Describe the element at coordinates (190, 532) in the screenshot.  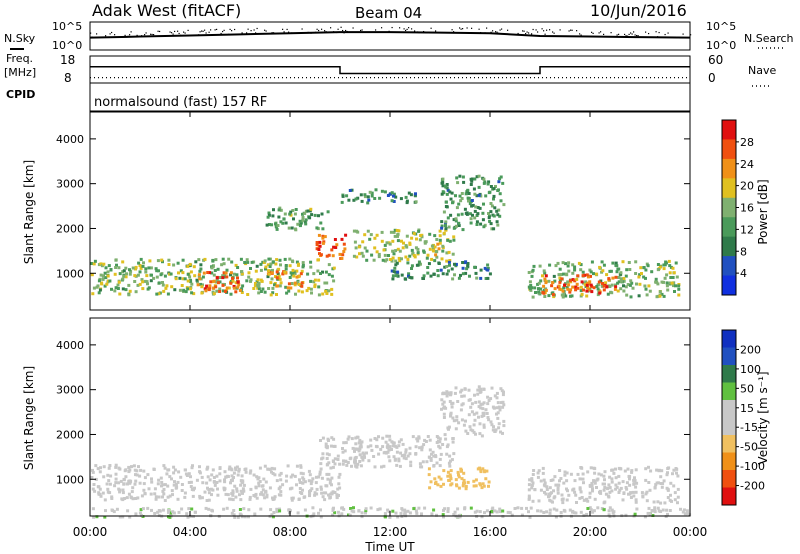
I see `xtick-label: 04:00` at that location.